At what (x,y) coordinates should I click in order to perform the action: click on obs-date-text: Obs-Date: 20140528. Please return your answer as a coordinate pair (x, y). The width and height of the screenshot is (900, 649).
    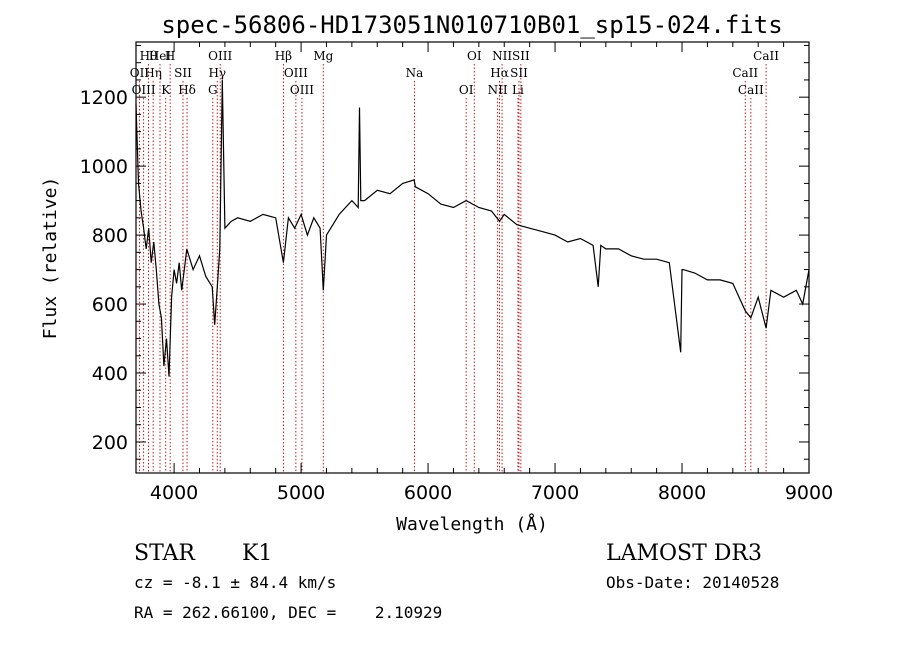
    Looking at the image, I should click on (692, 582).